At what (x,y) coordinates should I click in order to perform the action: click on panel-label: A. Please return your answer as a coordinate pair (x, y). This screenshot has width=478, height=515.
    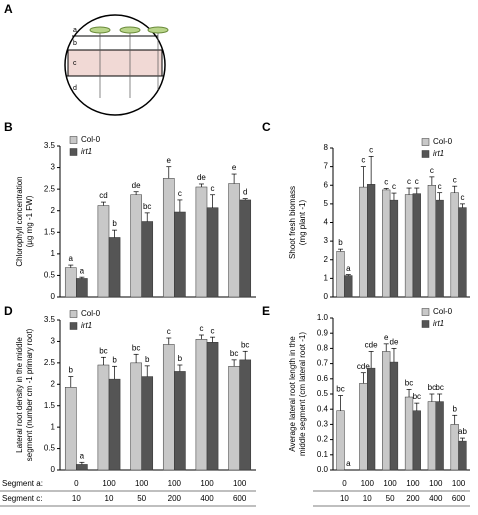
    Looking at the image, I should click on (8, 9).